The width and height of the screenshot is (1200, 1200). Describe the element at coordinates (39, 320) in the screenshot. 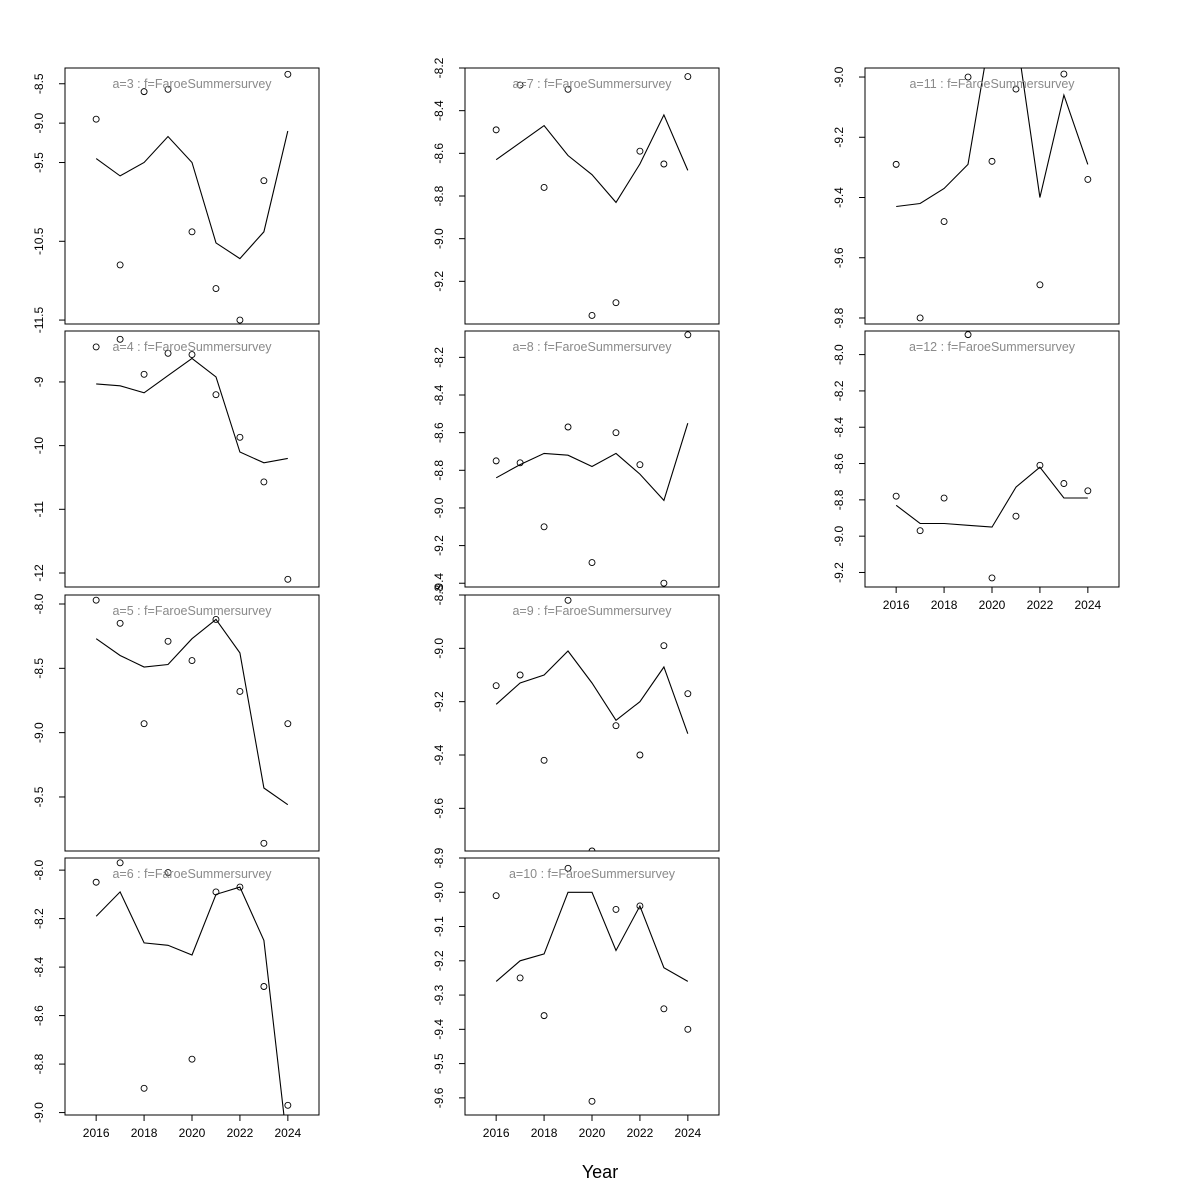

I see `y-tick-label: -11.5` at that location.